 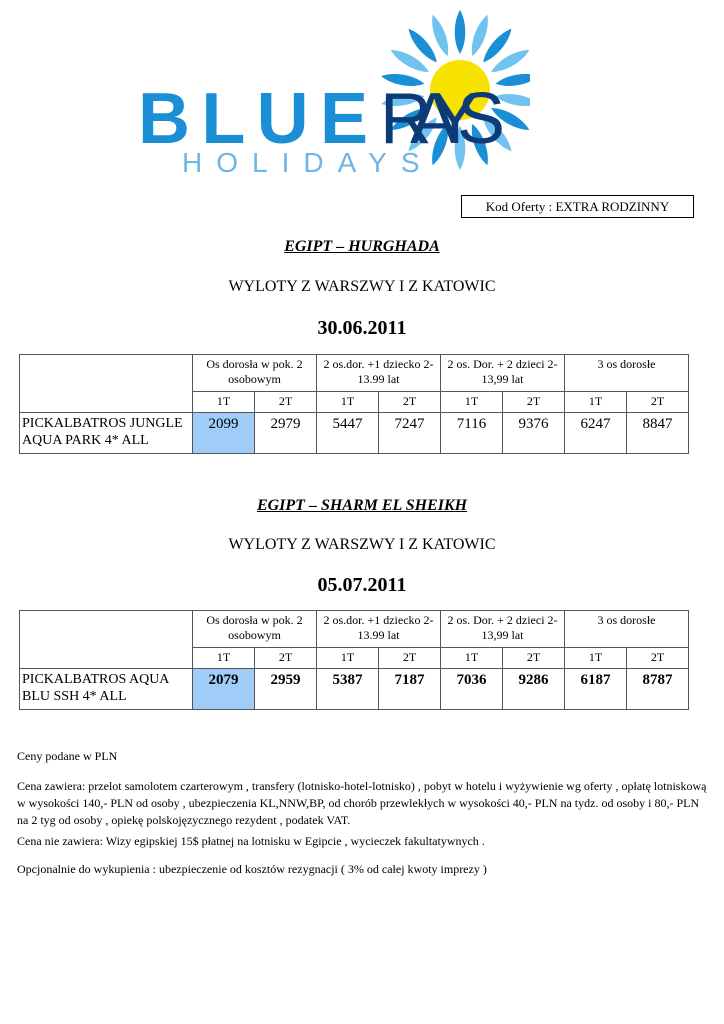 I want to click on price-cell: 9376, so click(x=533, y=433).